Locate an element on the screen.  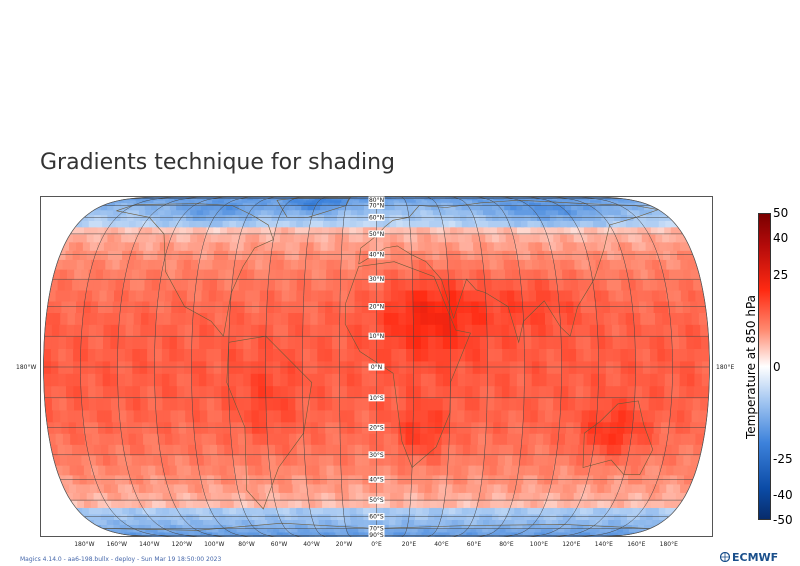
meridian-line is located at coordinates (517, 366).